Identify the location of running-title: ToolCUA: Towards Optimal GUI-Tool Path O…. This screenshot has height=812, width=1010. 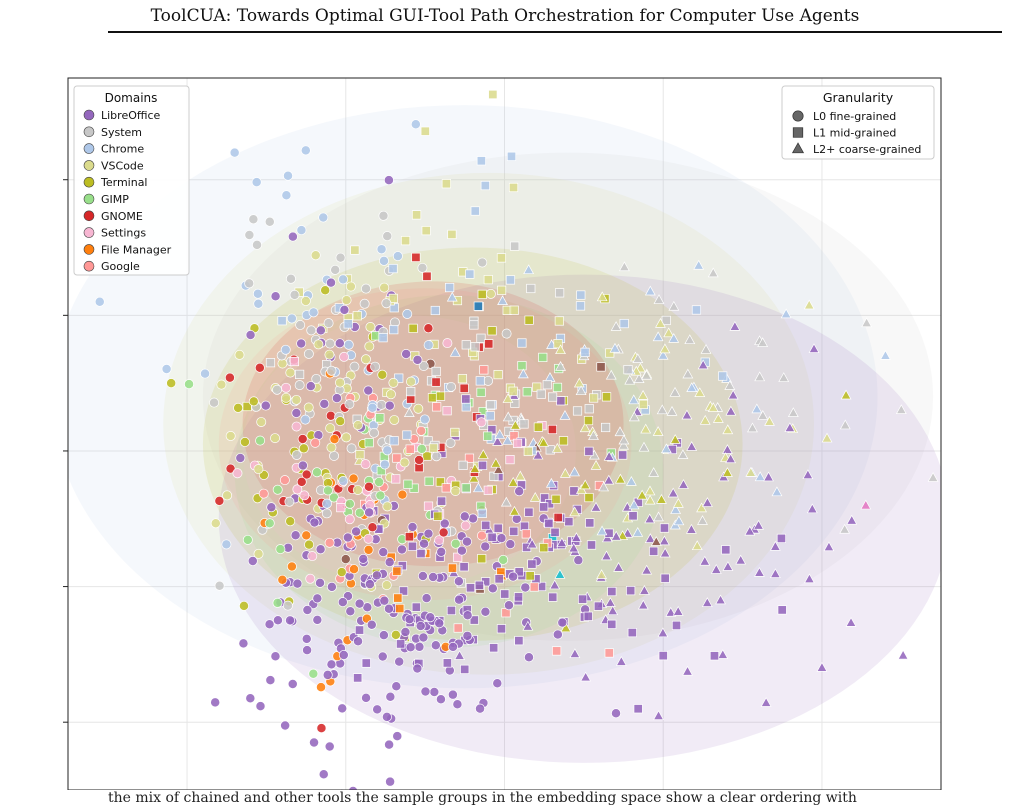
(505, 16).